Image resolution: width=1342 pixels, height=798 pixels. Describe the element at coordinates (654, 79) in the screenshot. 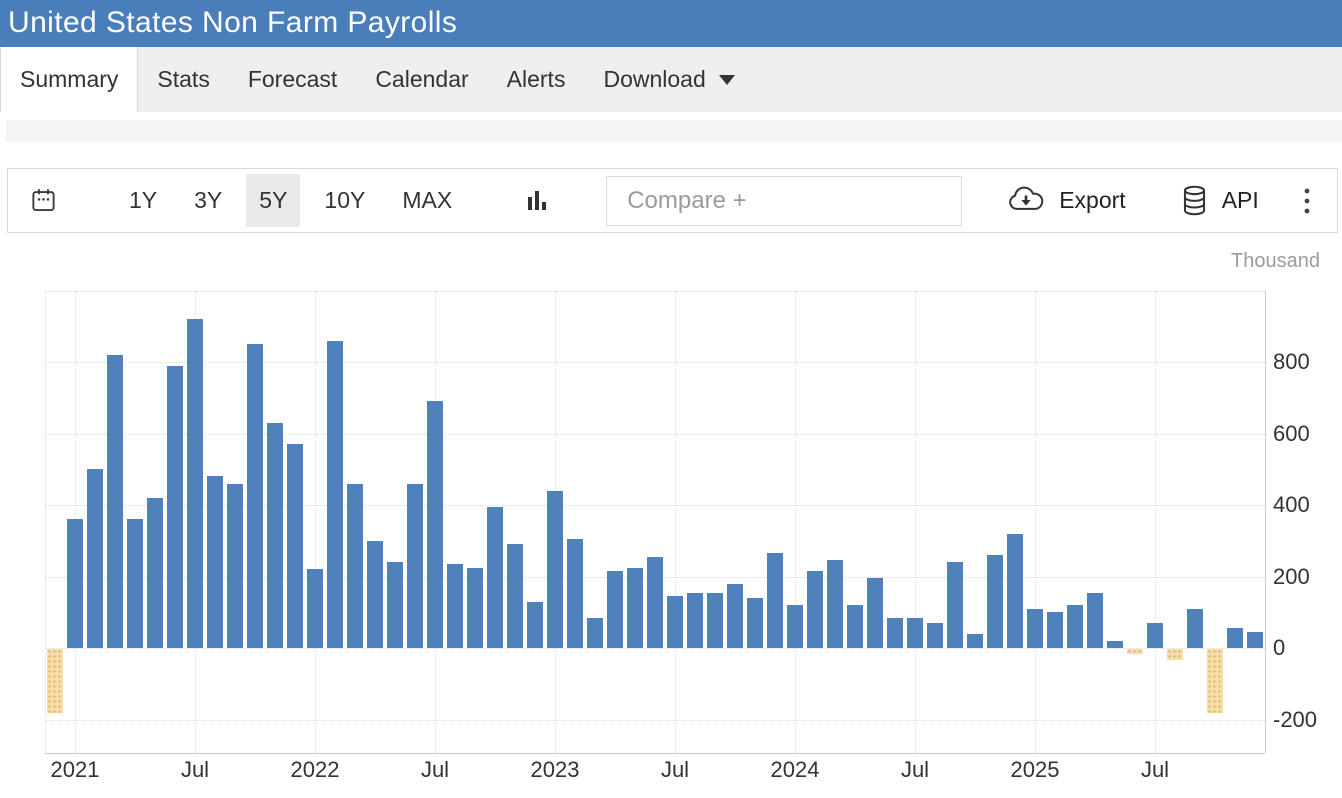

I see `tab-download-label: Download` at that location.